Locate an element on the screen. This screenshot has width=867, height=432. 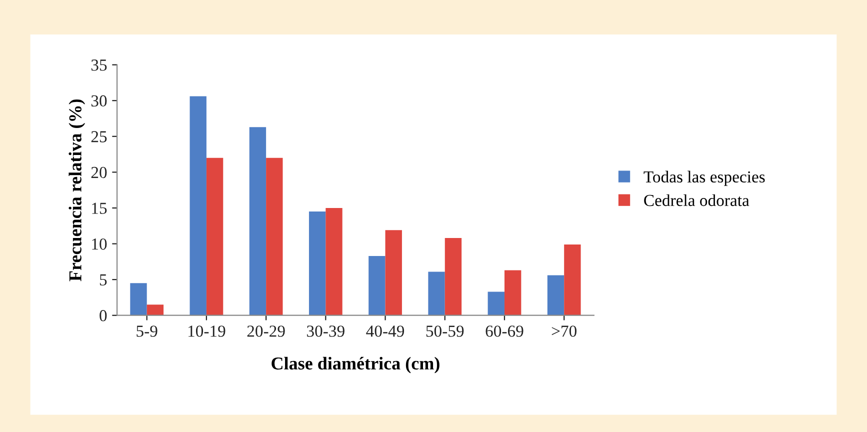
y-tick-label: 30 is located at coordinates (99, 101).